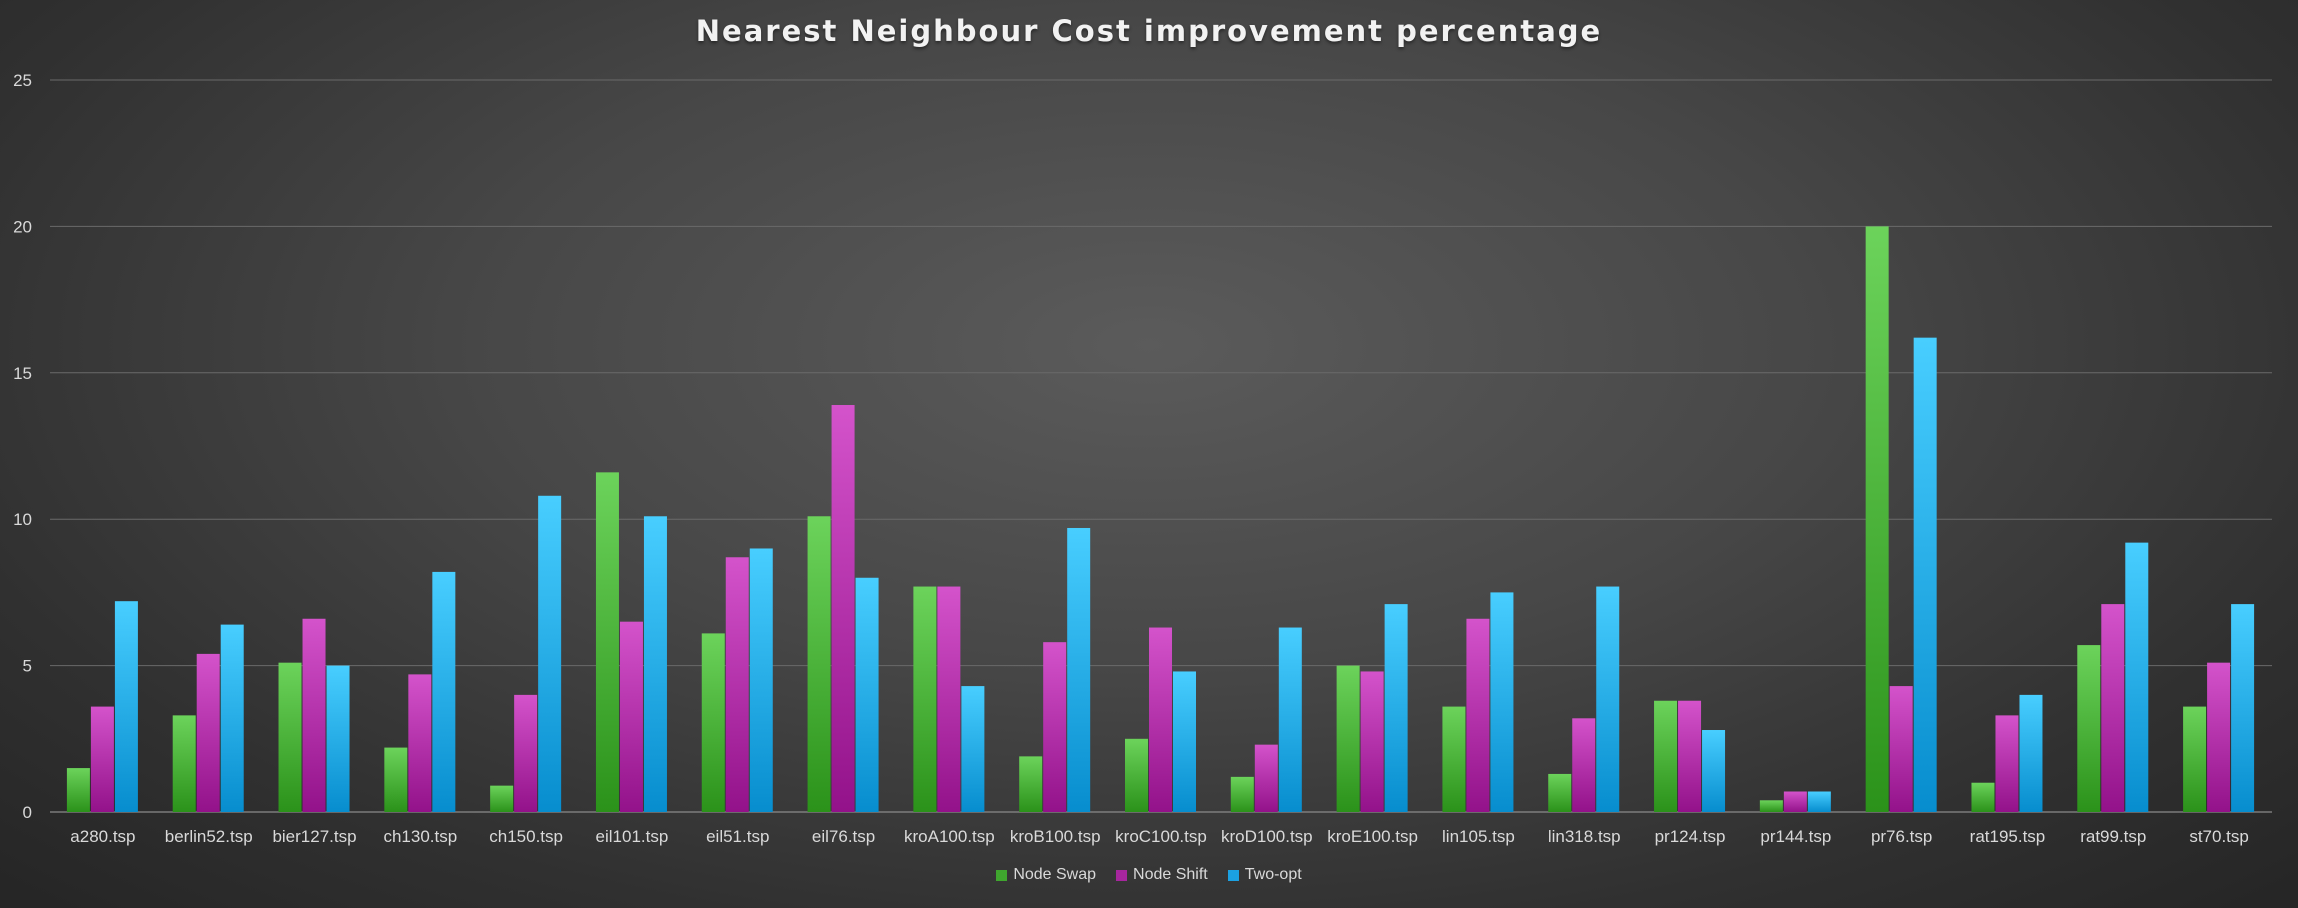  What do you see at coordinates (1795, 801) in the screenshot?
I see `bar-node-shift-pr144-tsp` at bounding box center [1795, 801].